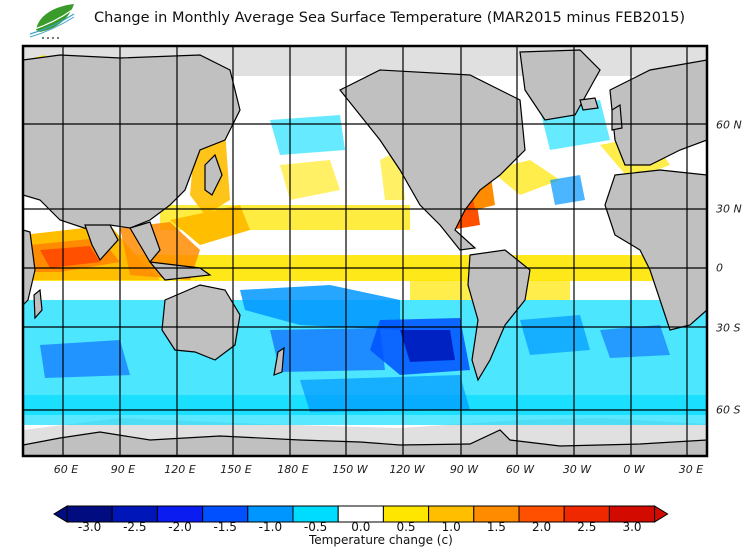 This screenshot has width=755, height=560. I want to click on lon-label: 30 W, so click(577, 469).